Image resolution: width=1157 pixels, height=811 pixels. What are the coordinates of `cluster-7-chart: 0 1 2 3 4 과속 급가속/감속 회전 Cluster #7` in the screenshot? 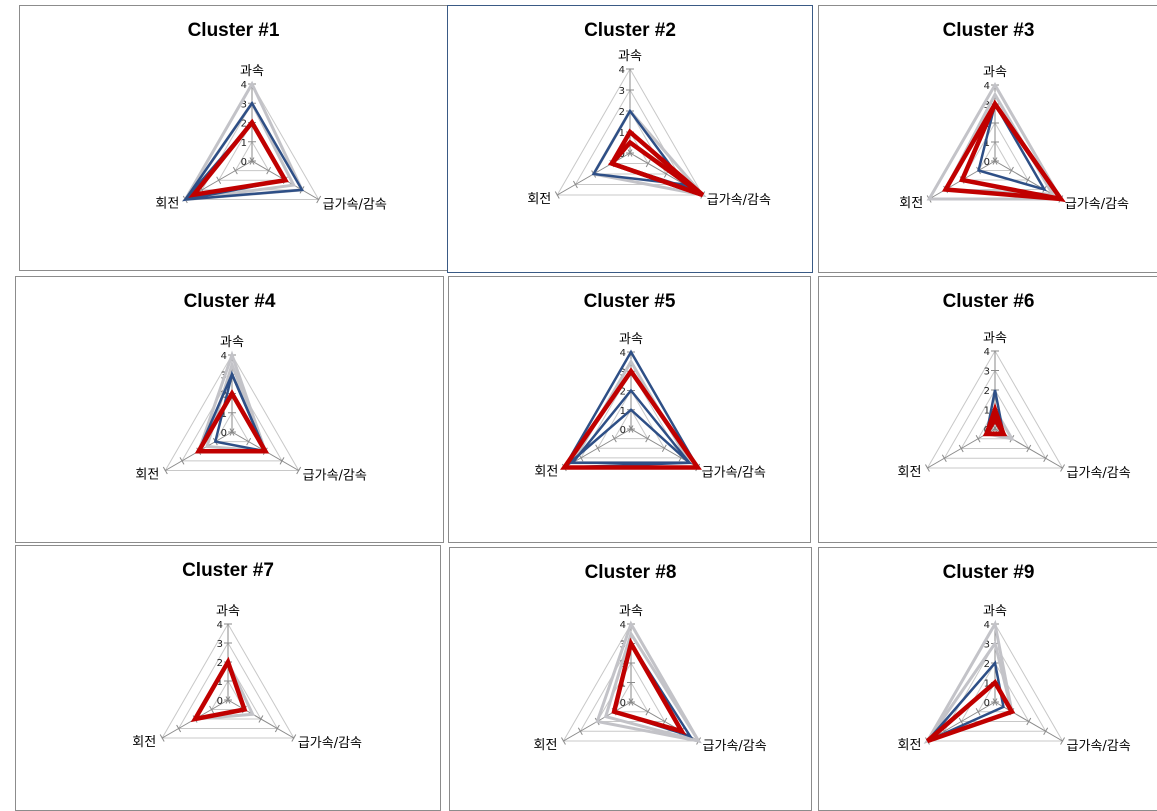 It's located at (228, 678).